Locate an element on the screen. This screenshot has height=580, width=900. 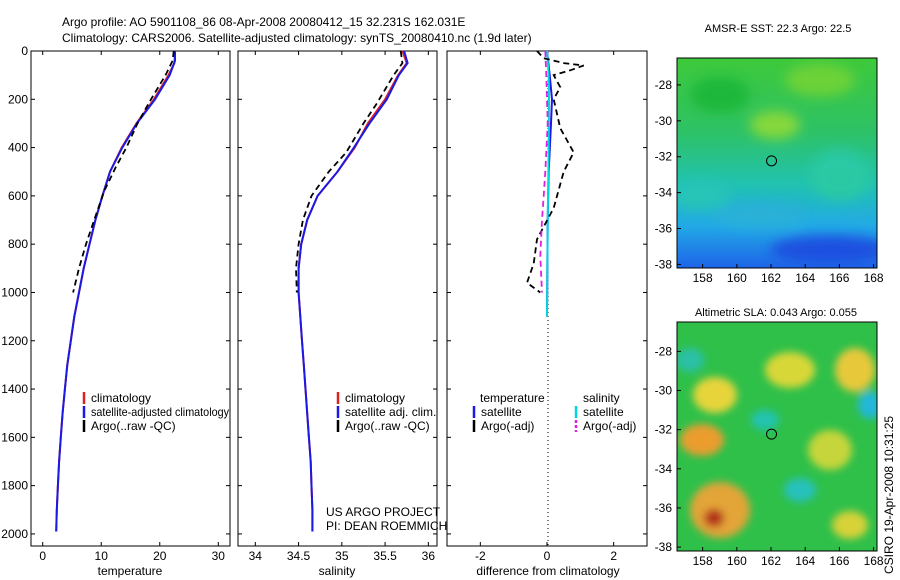
satellite-adj-clim-line is located at coordinates (353, 291).